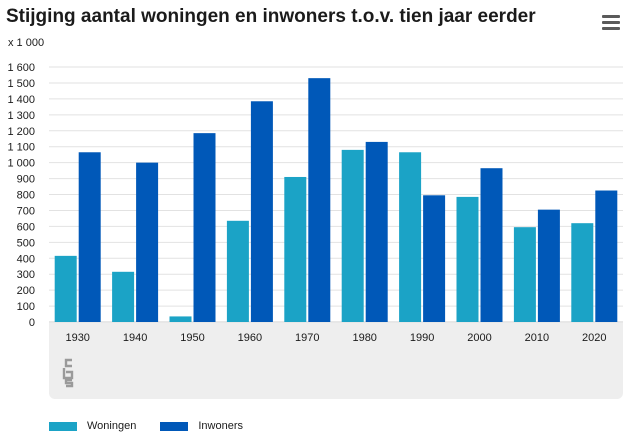  What do you see at coordinates (26, 259) in the screenshot?
I see `y-tick-label: 400` at bounding box center [26, 259].